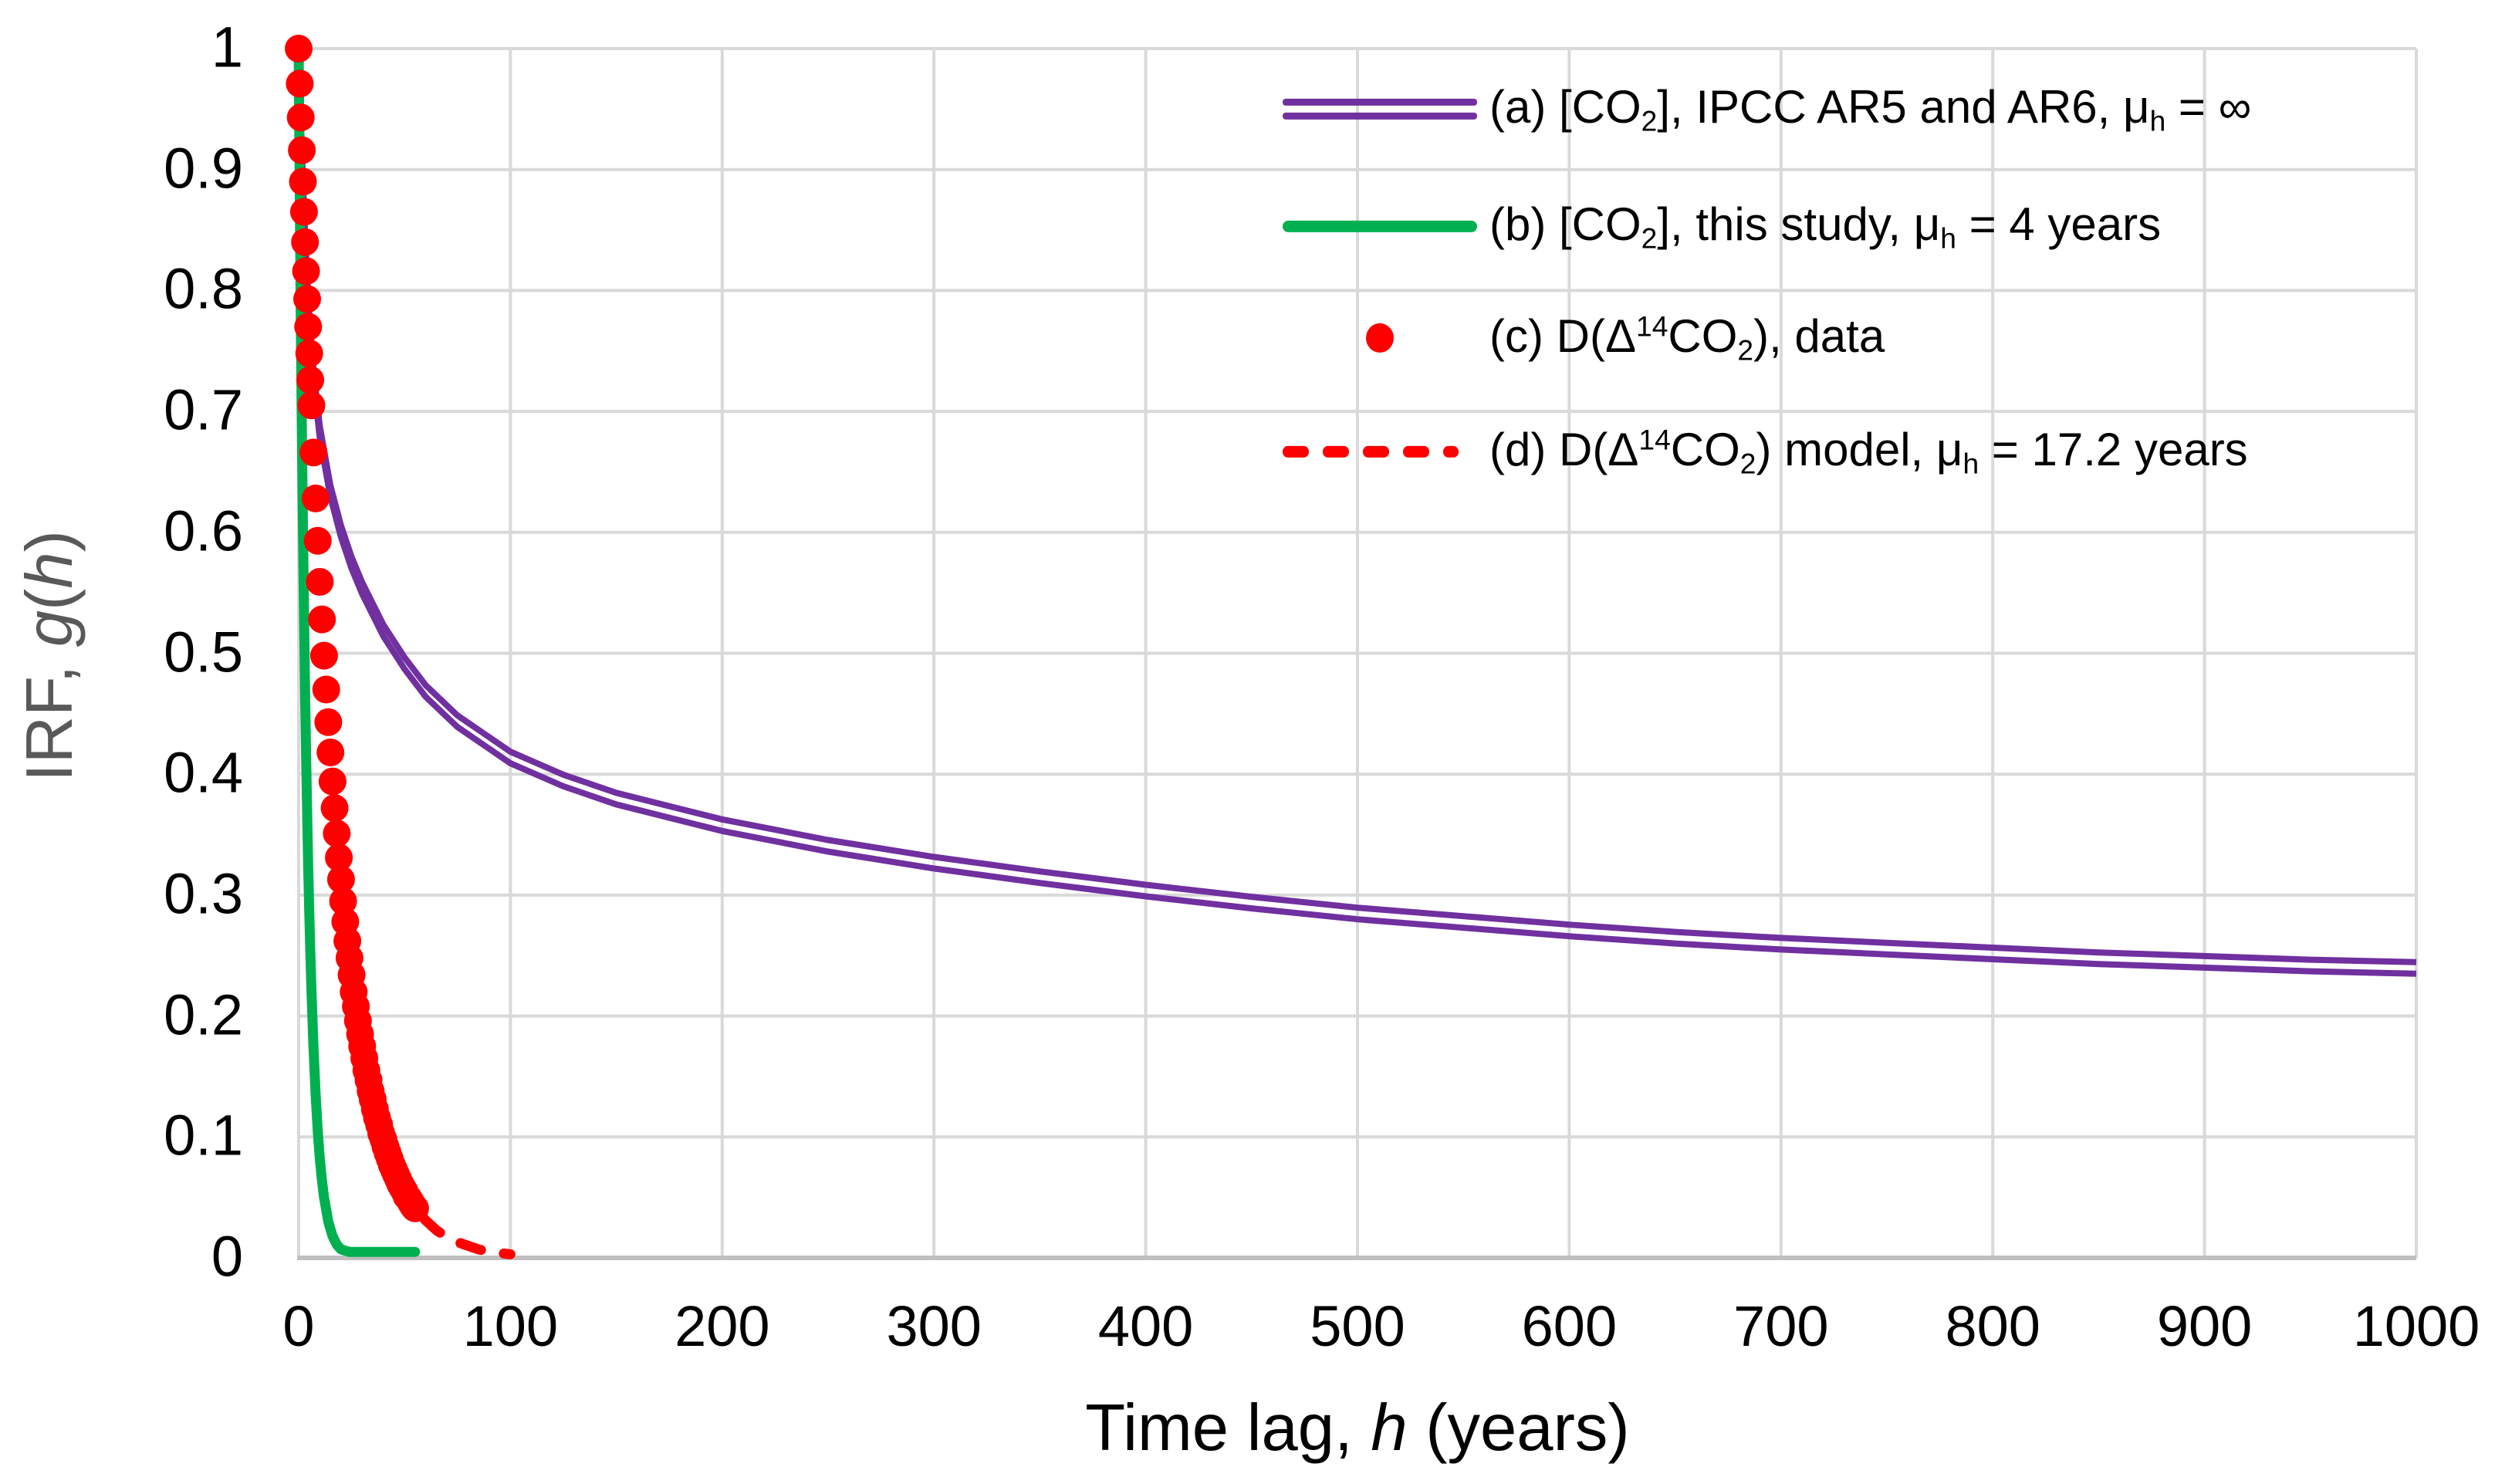 This screenshot has width=2495, height=1484. What do you see at coordinates (203, 168) in the screenshot?
I see `y-tick-label: 0.9` at bounding box center [203, 168].